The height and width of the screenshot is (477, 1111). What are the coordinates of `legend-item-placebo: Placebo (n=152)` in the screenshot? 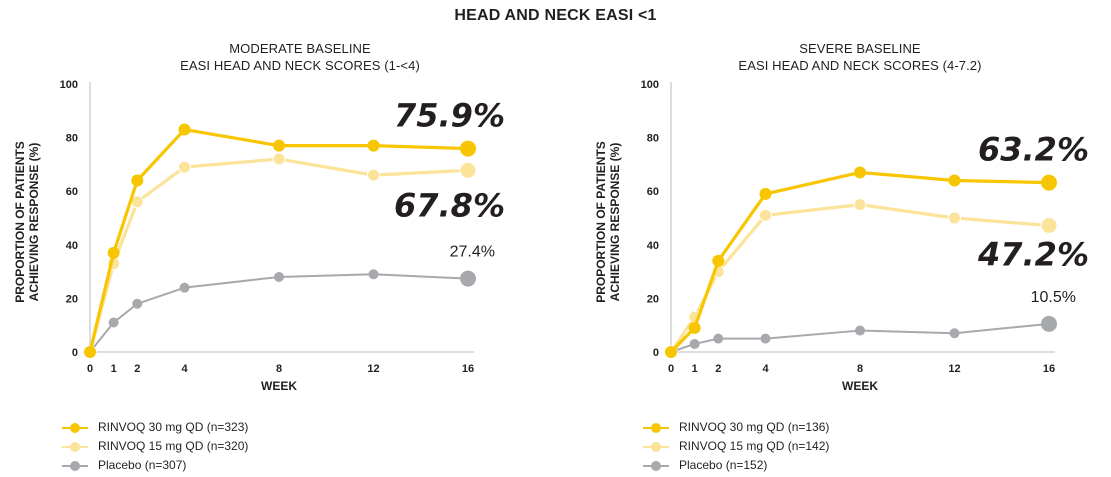 It's located at (736, 465).